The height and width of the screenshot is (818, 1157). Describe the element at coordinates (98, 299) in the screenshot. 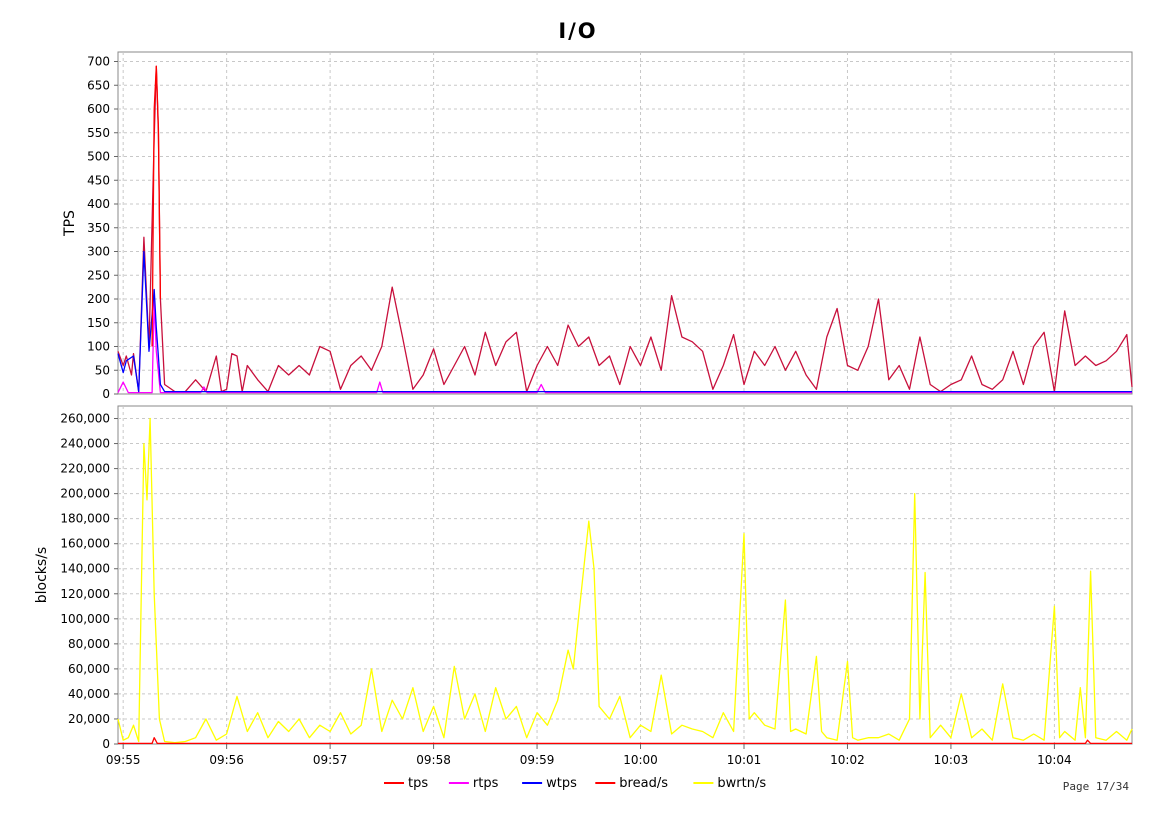

I see `tps-y-tick-label: 200` at that location.